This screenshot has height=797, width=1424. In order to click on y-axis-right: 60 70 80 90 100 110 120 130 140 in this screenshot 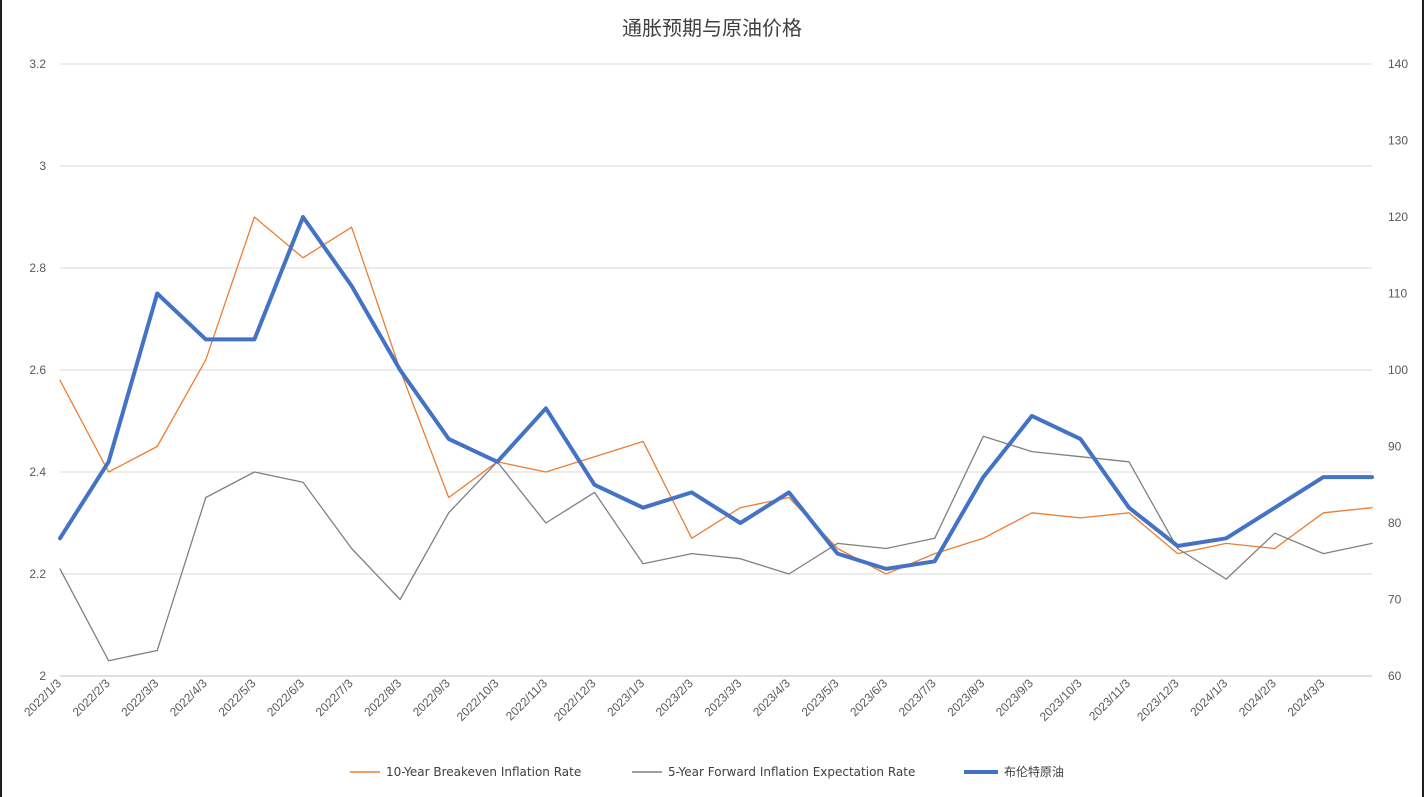, I will do `click(1398, 370)`.